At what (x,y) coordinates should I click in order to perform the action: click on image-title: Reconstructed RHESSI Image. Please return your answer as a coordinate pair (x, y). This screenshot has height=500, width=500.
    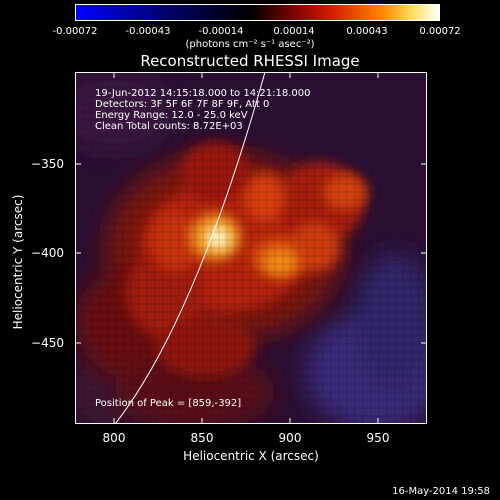
    Looking at the image, I should click on (250, 61).